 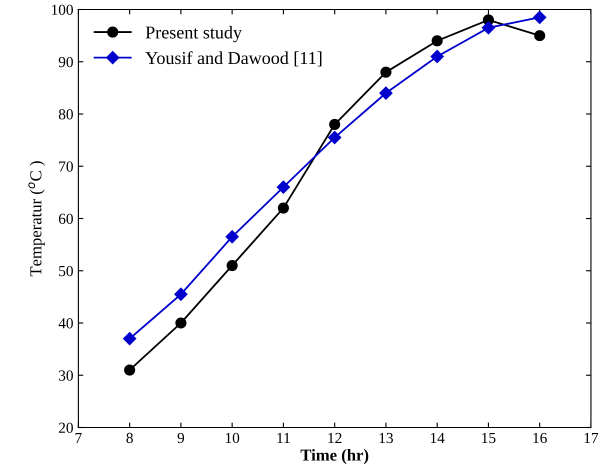 What do you see at coordinates (233, 438) in the screenshot?
I see `x-tick-label: 10` at bounding box center [233, 438].